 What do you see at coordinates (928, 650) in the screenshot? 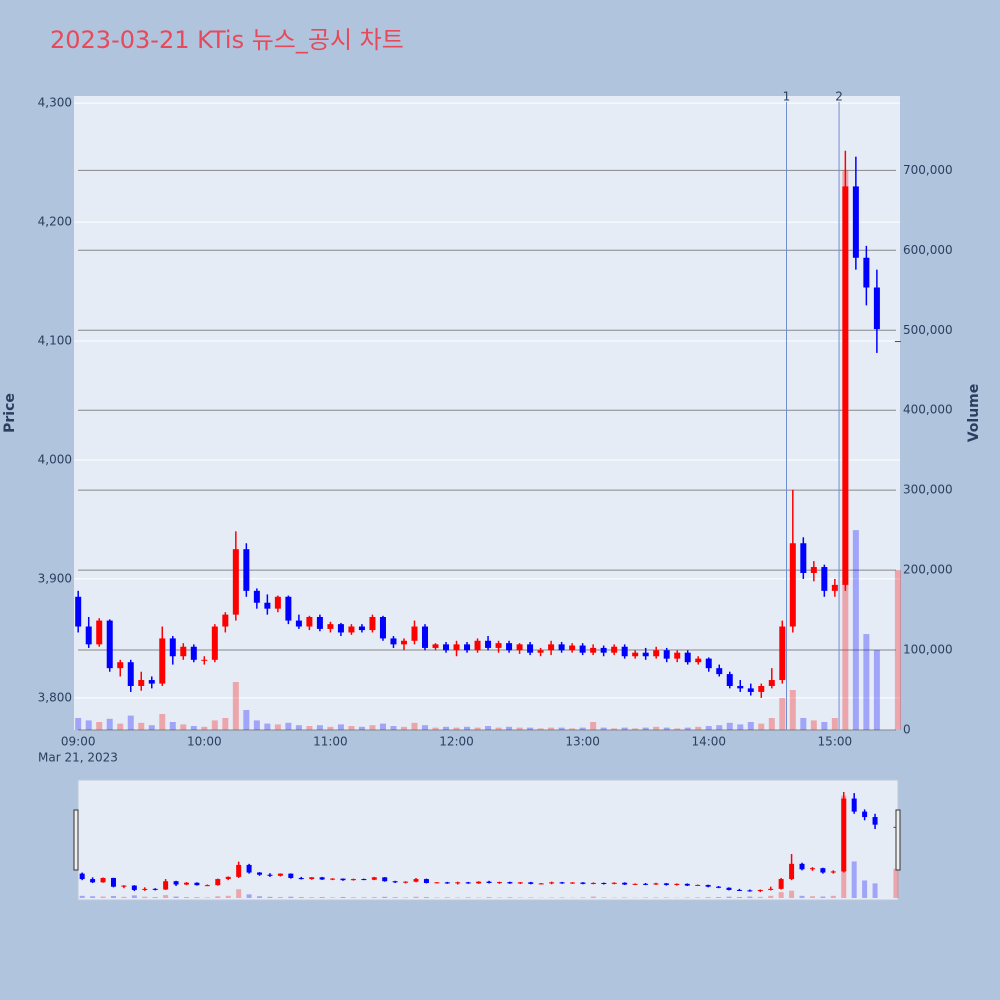
I see `y2-tick-label: 100,000` at bounding box center [928, 650].